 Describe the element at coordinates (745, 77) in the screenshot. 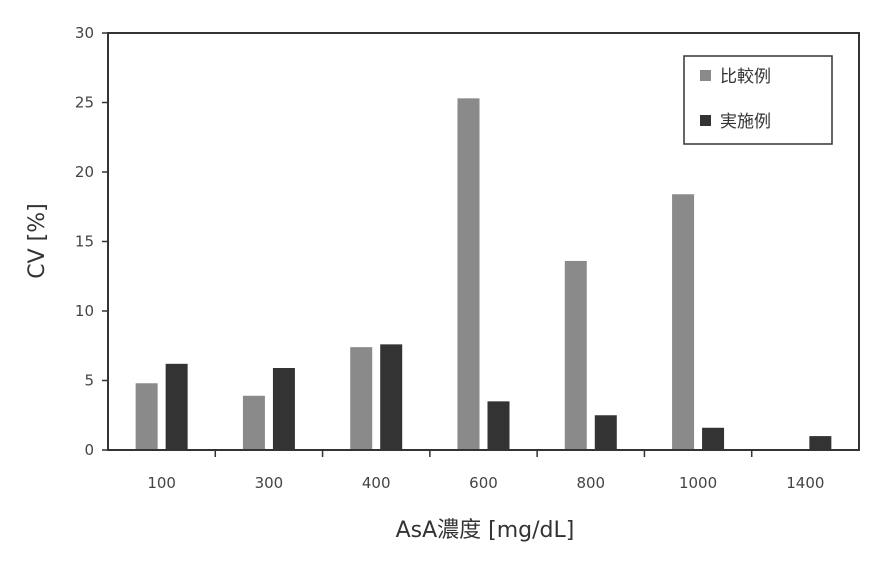

I see `legend-label-series-1: 比較例` at that location.